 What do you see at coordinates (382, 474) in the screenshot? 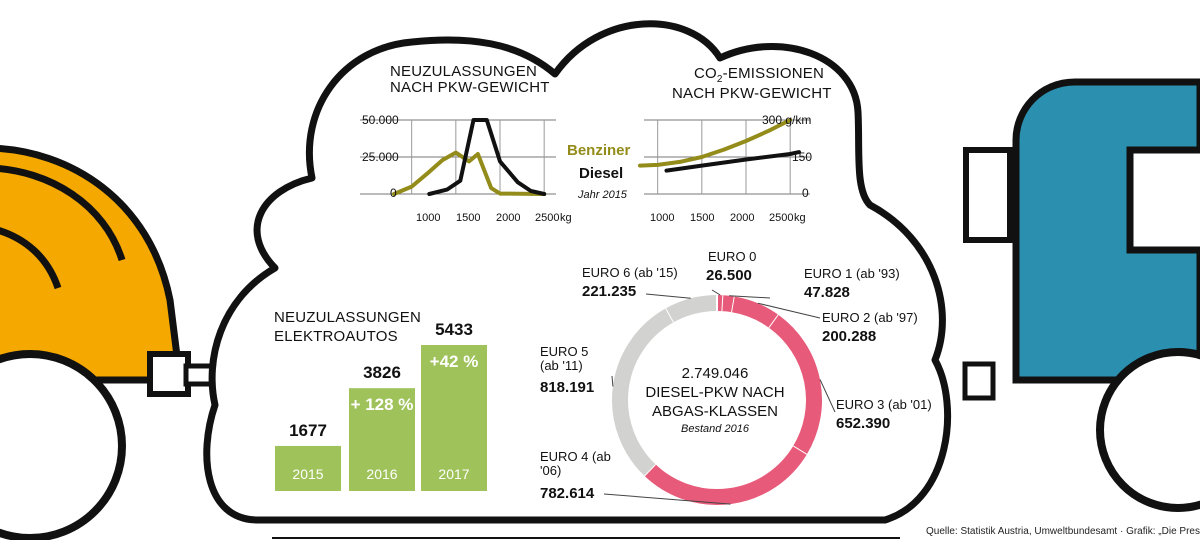
I see `ev-bar-year: 2016` at bounding box center [382, 474].